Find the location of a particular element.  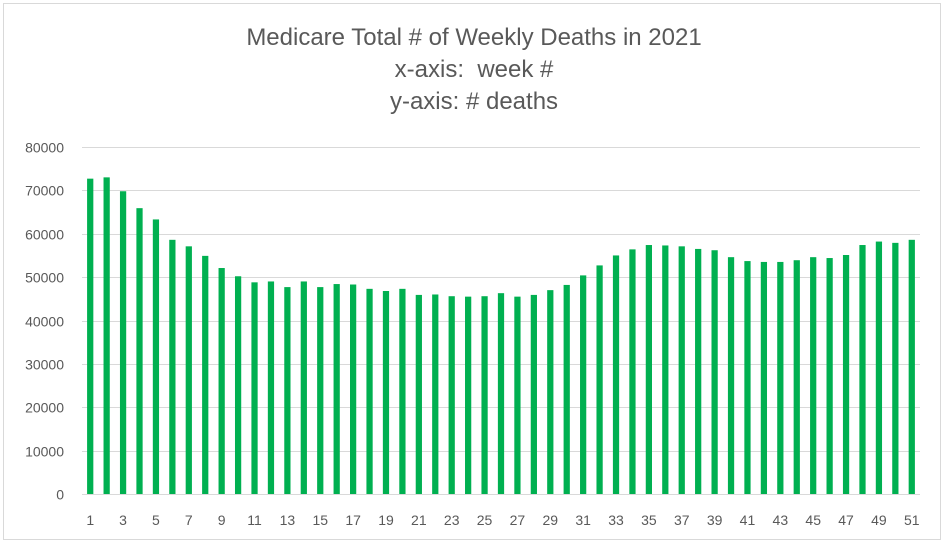

x-tick-label: 23 is located at coordinates (452, 520).